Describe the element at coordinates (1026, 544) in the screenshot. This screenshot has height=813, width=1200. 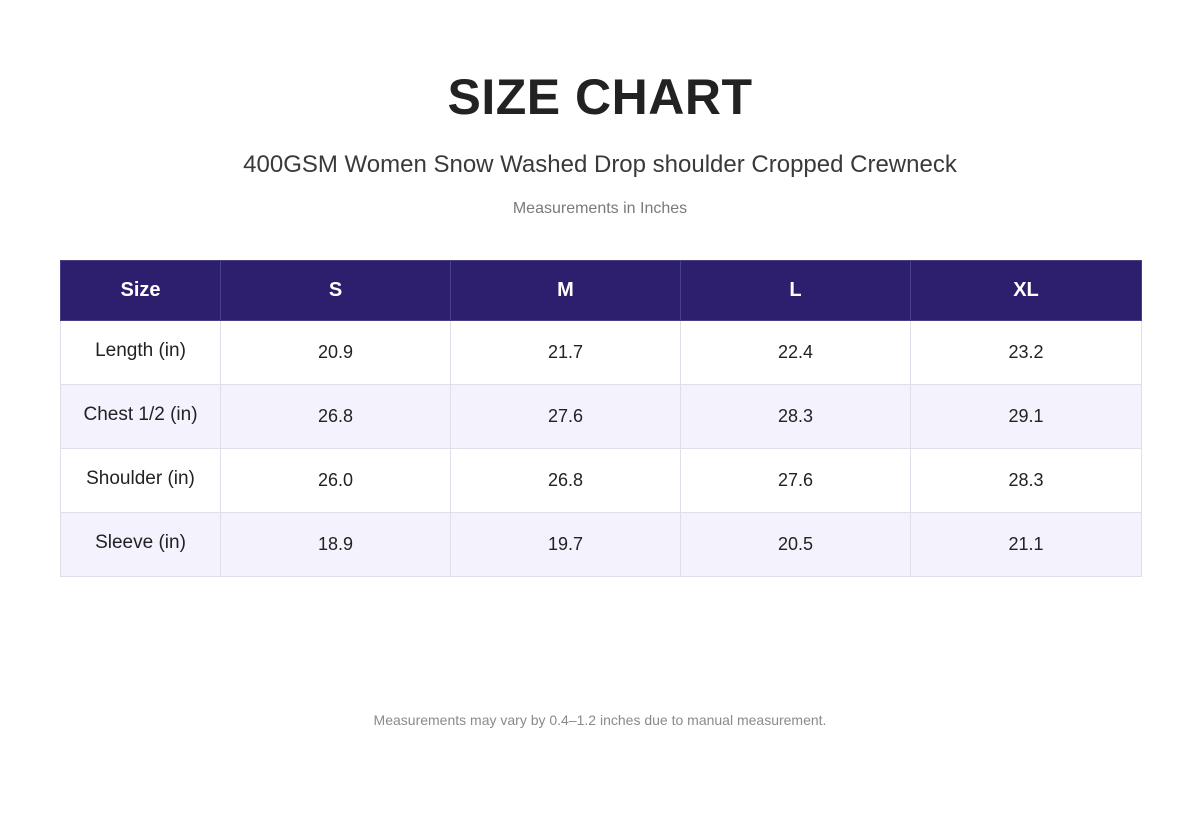
I see `table-cell: 21.1` at that location.